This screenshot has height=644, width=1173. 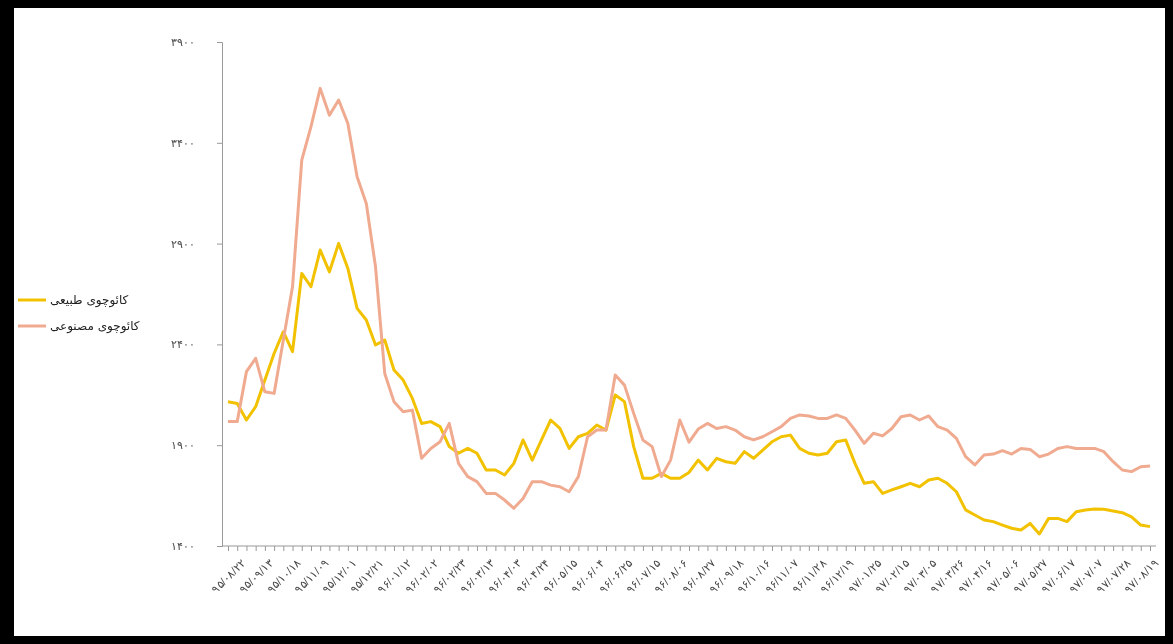 I want to click on y-tick-label: ۲۴۰۰, so click(x=183, y=344).